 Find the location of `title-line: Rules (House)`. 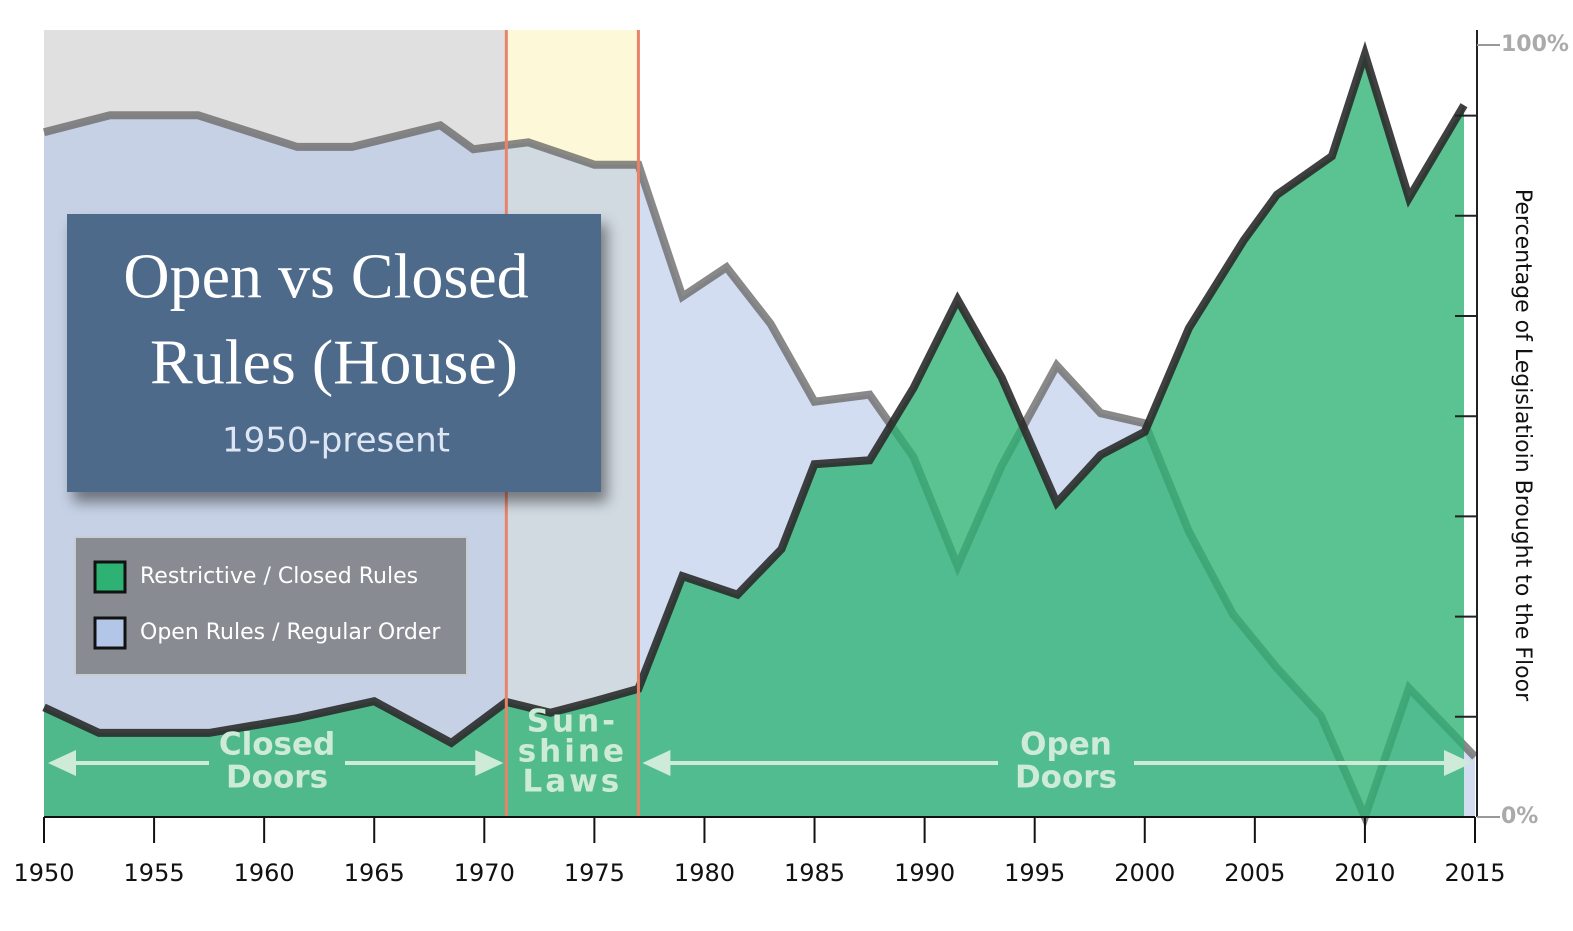

title-line: Rules (House) is located at coordinates (334, 362).